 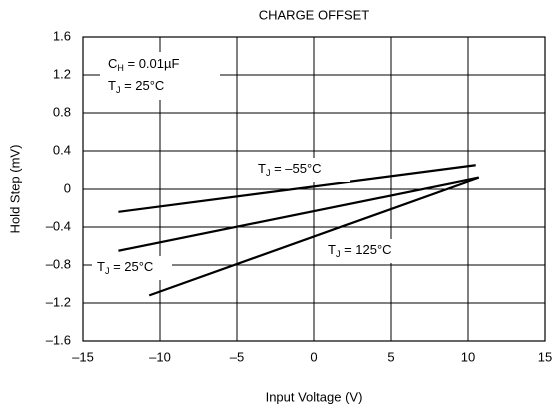 I want to click on x-tick-label: –5, so click(x=237, y=356).